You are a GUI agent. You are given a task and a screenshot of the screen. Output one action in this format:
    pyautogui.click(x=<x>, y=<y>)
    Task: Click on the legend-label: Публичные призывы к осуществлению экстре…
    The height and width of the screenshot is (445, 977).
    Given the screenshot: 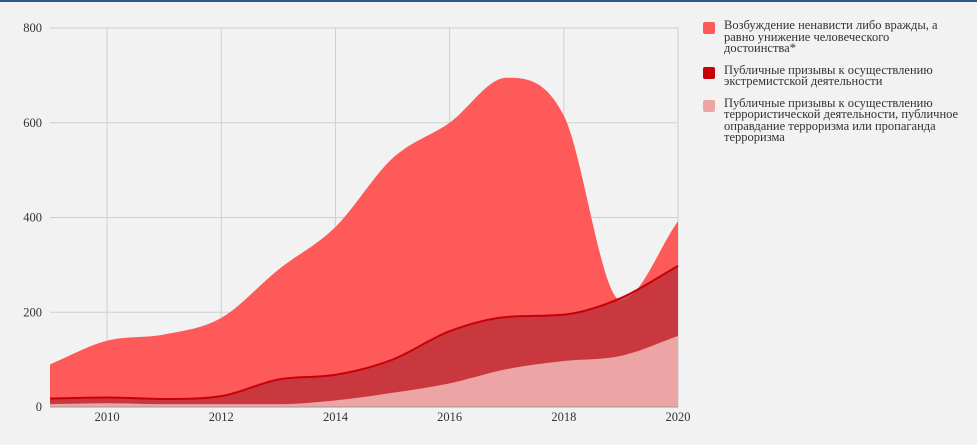 What is the action you would take?
    pyautogui.click(x=828, y=75)
    